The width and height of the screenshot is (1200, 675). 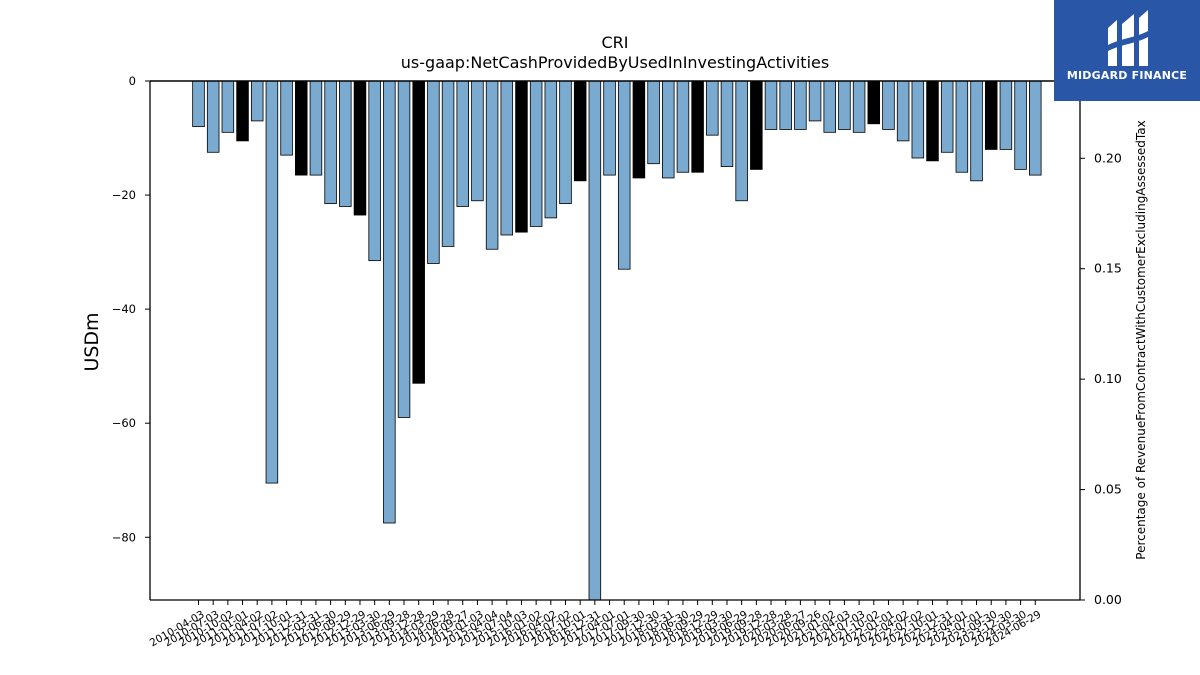 What do you see at coordinates (124, 309) in the screenshot?
I see `y-tick-label-left: −40` at bounding box center [124, 309].